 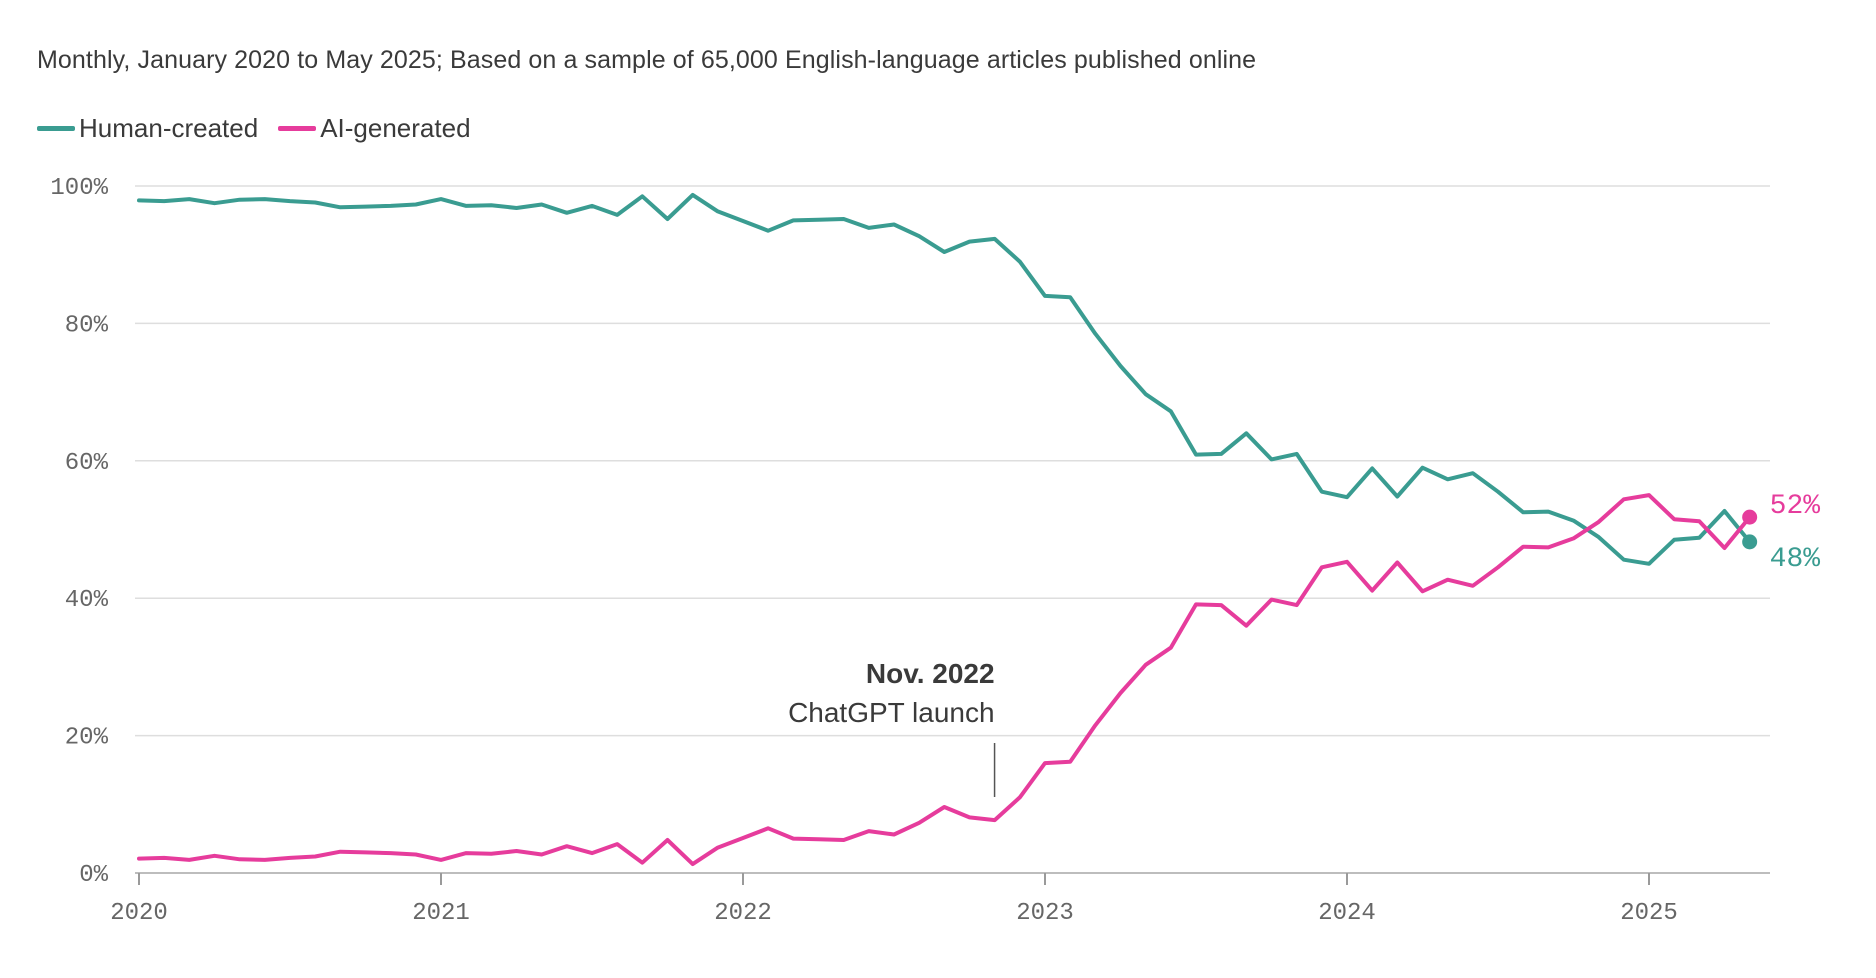 What do you see at coordinates (87, 325) in the screenshot?
I see `y-tick-label-80: 80%` at bounding box center [87, 325].